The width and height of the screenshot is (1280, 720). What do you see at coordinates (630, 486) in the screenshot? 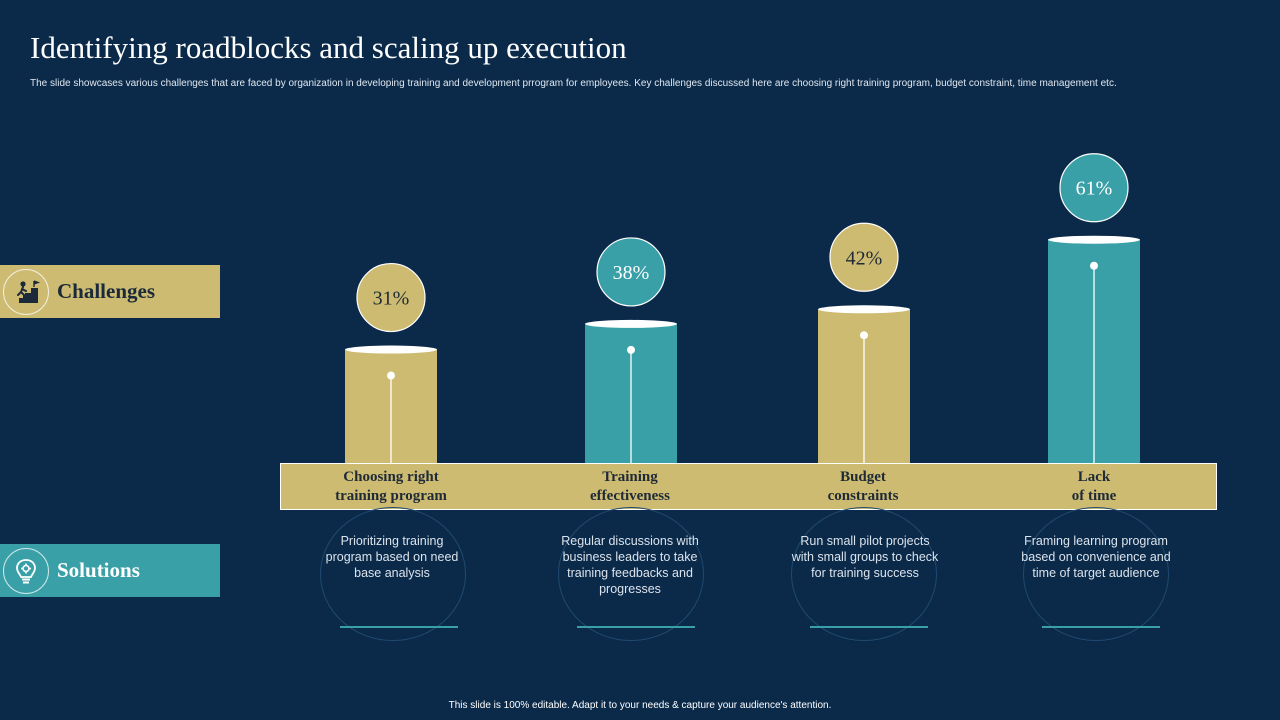
I see `category-label-2: Training effectiveness` at bounding box center [630, 486].